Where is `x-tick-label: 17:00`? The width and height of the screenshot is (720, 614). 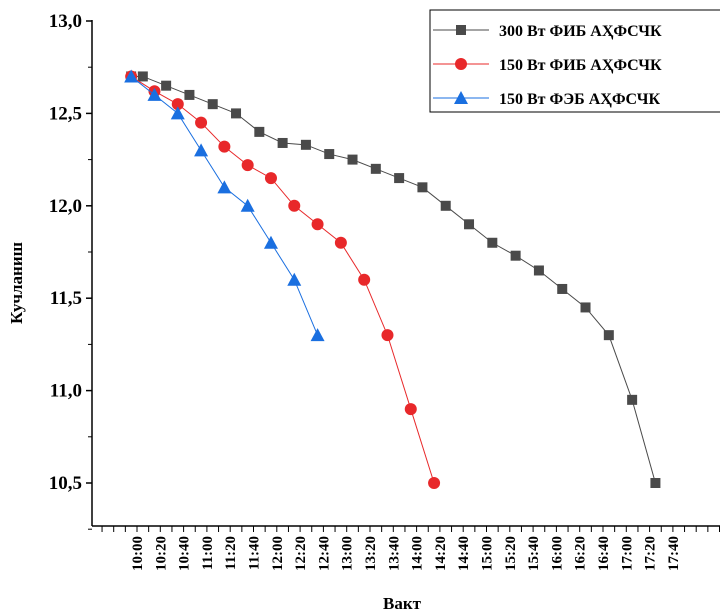 x-tick-label: 17:00 is located at coordinates (627, 553).